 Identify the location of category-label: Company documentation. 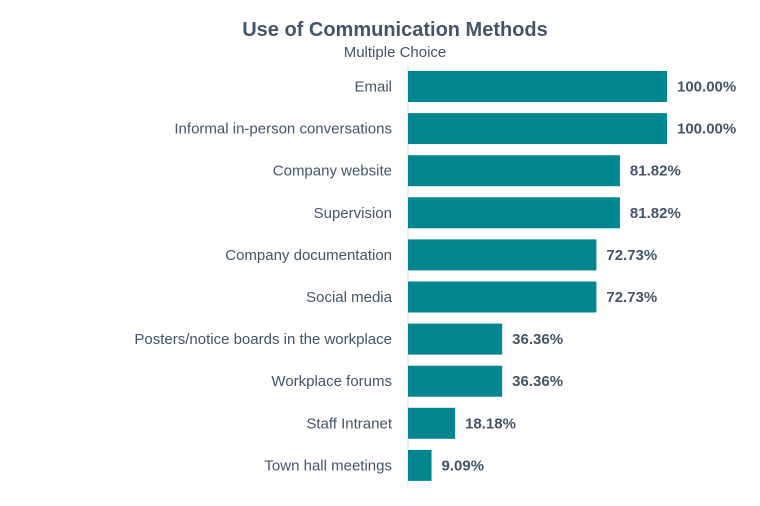
(308, 255).